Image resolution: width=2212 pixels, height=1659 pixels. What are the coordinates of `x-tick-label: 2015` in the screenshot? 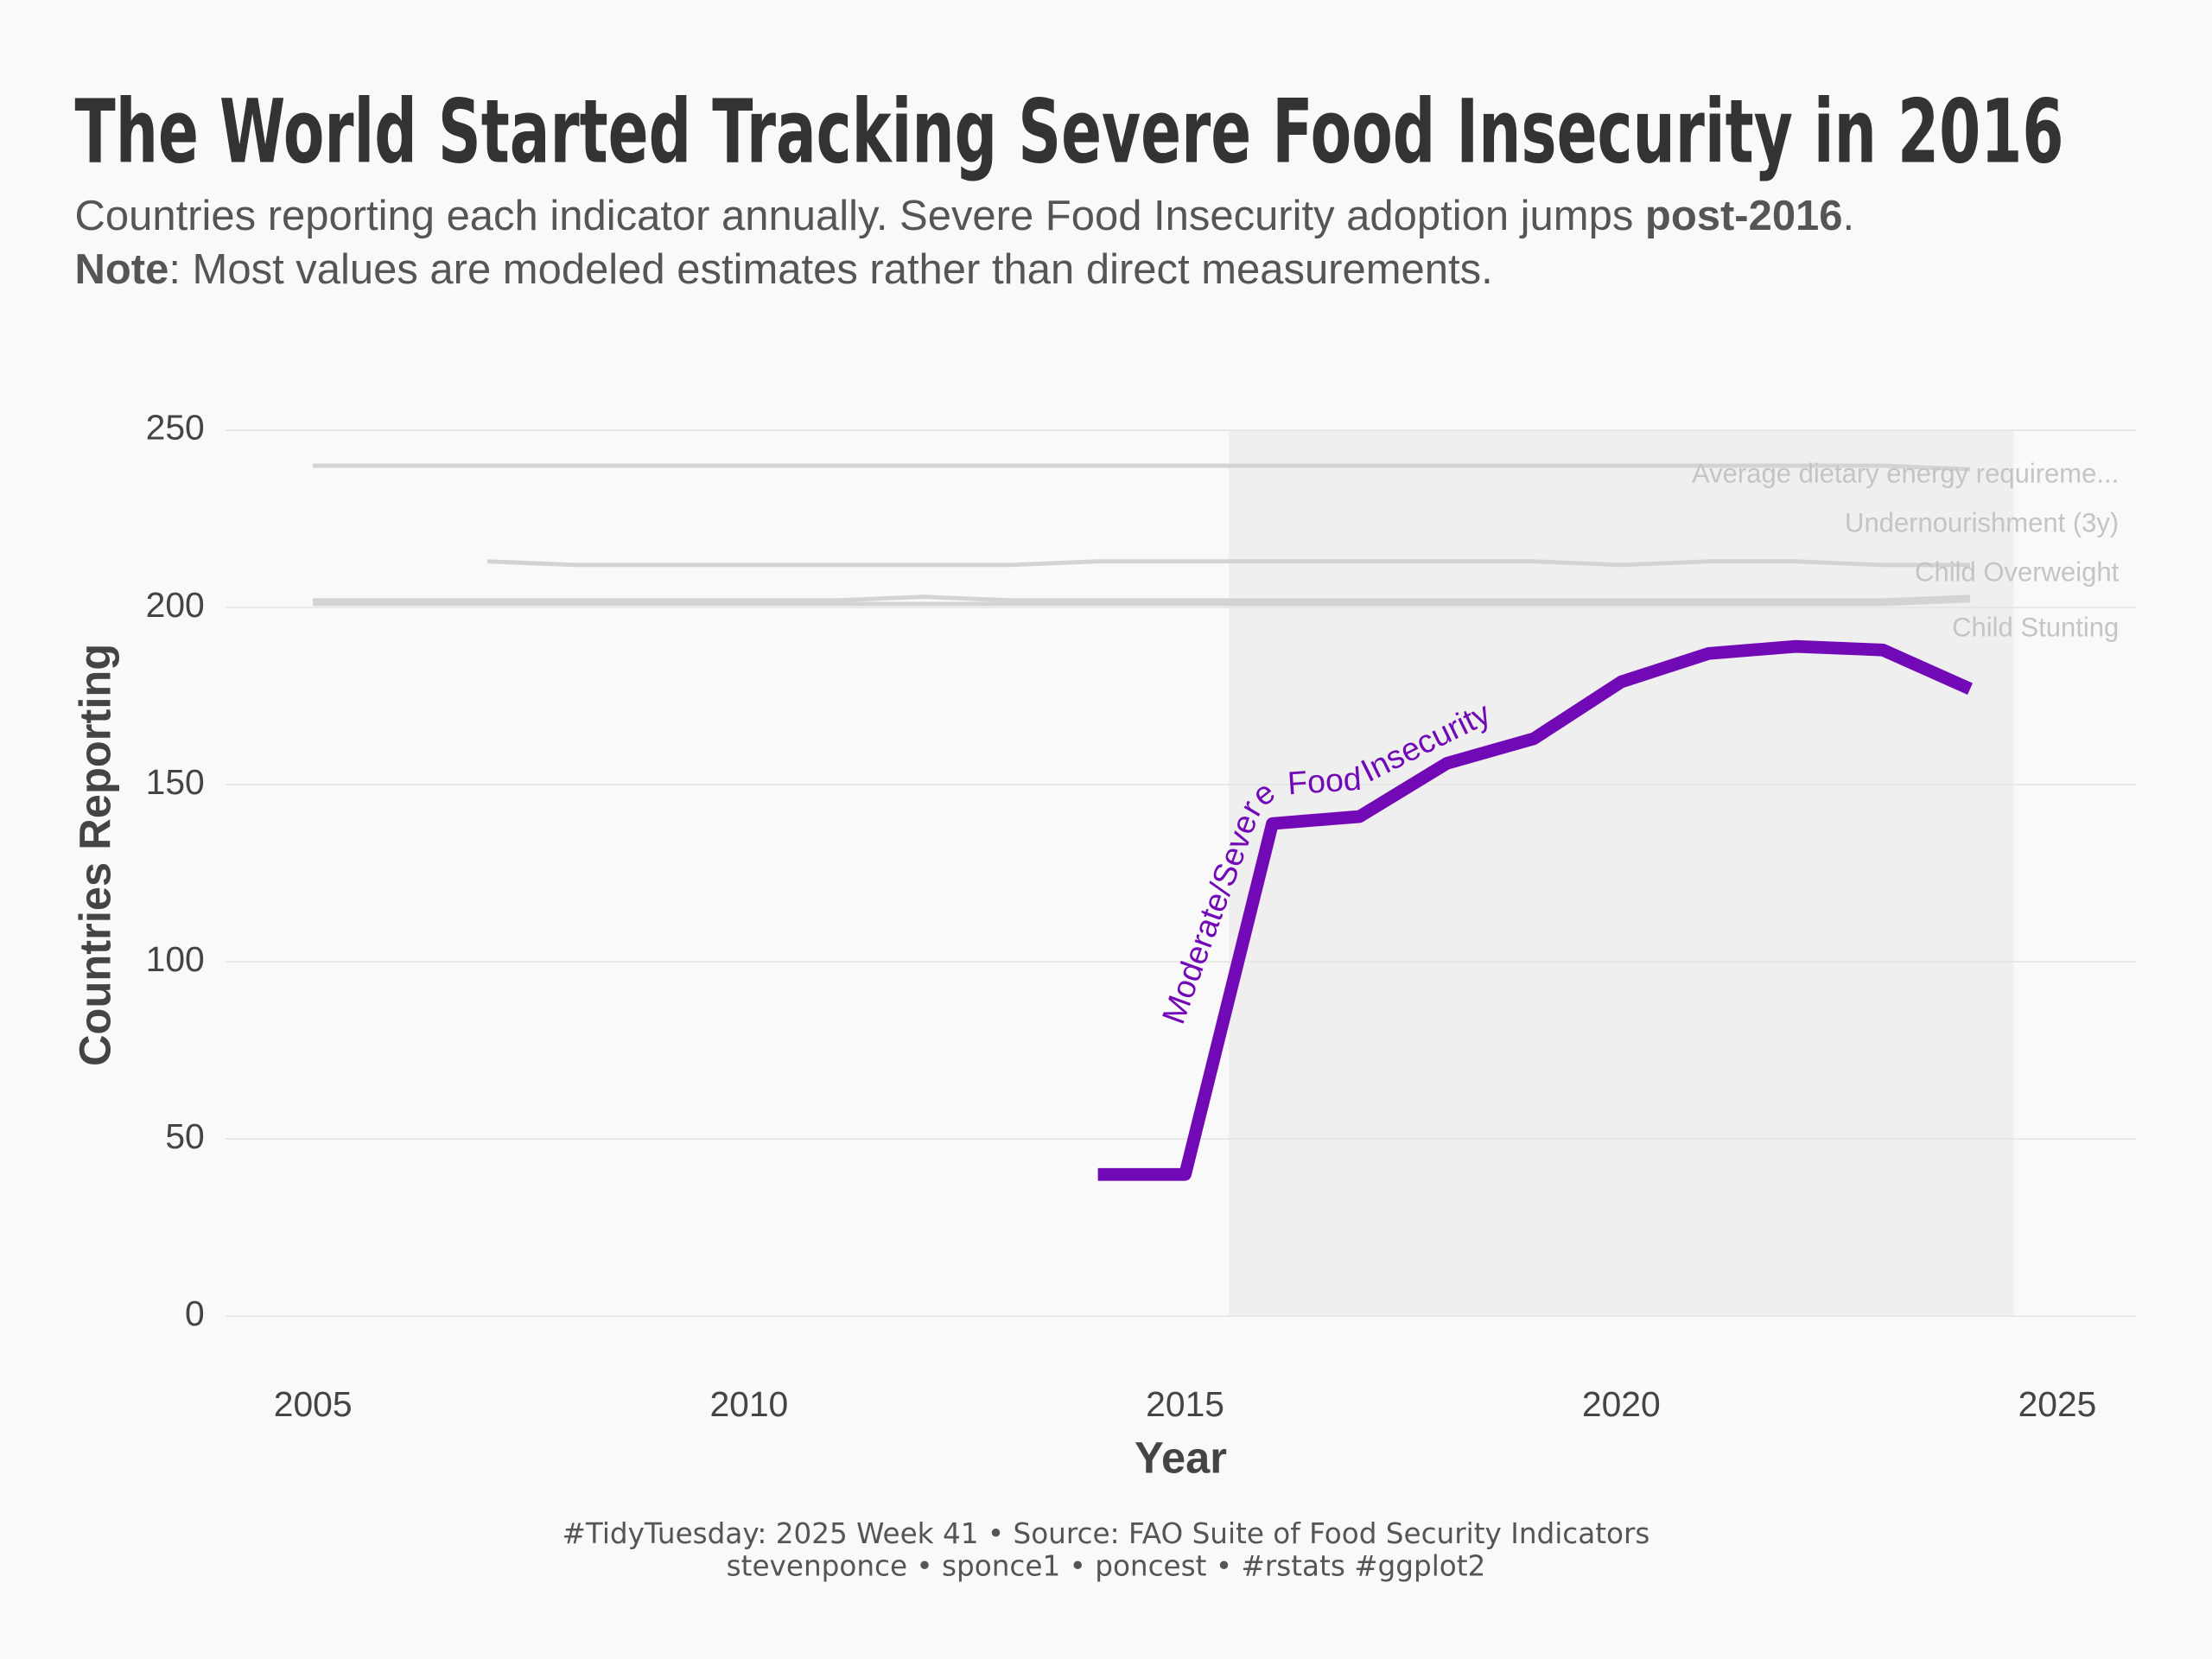 It's located at (1185, 1404).